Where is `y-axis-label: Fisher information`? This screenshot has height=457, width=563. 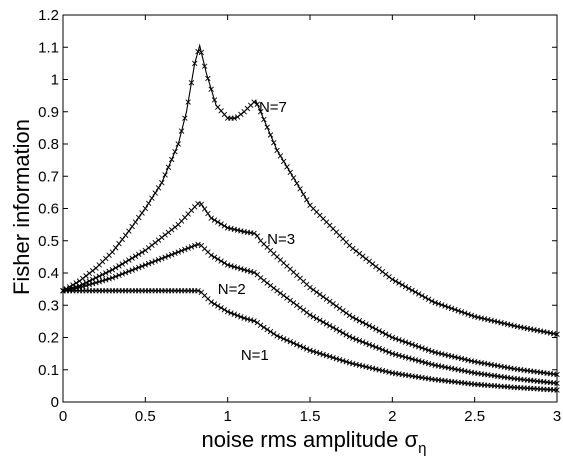
y-axis-label: Fisher information is located at coordinates (21, 207).